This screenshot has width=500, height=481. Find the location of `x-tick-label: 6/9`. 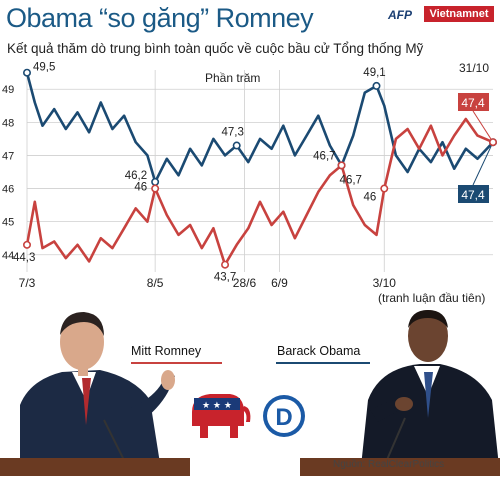

x-tick-label: 6/9 is located at coordinates (279, 283).